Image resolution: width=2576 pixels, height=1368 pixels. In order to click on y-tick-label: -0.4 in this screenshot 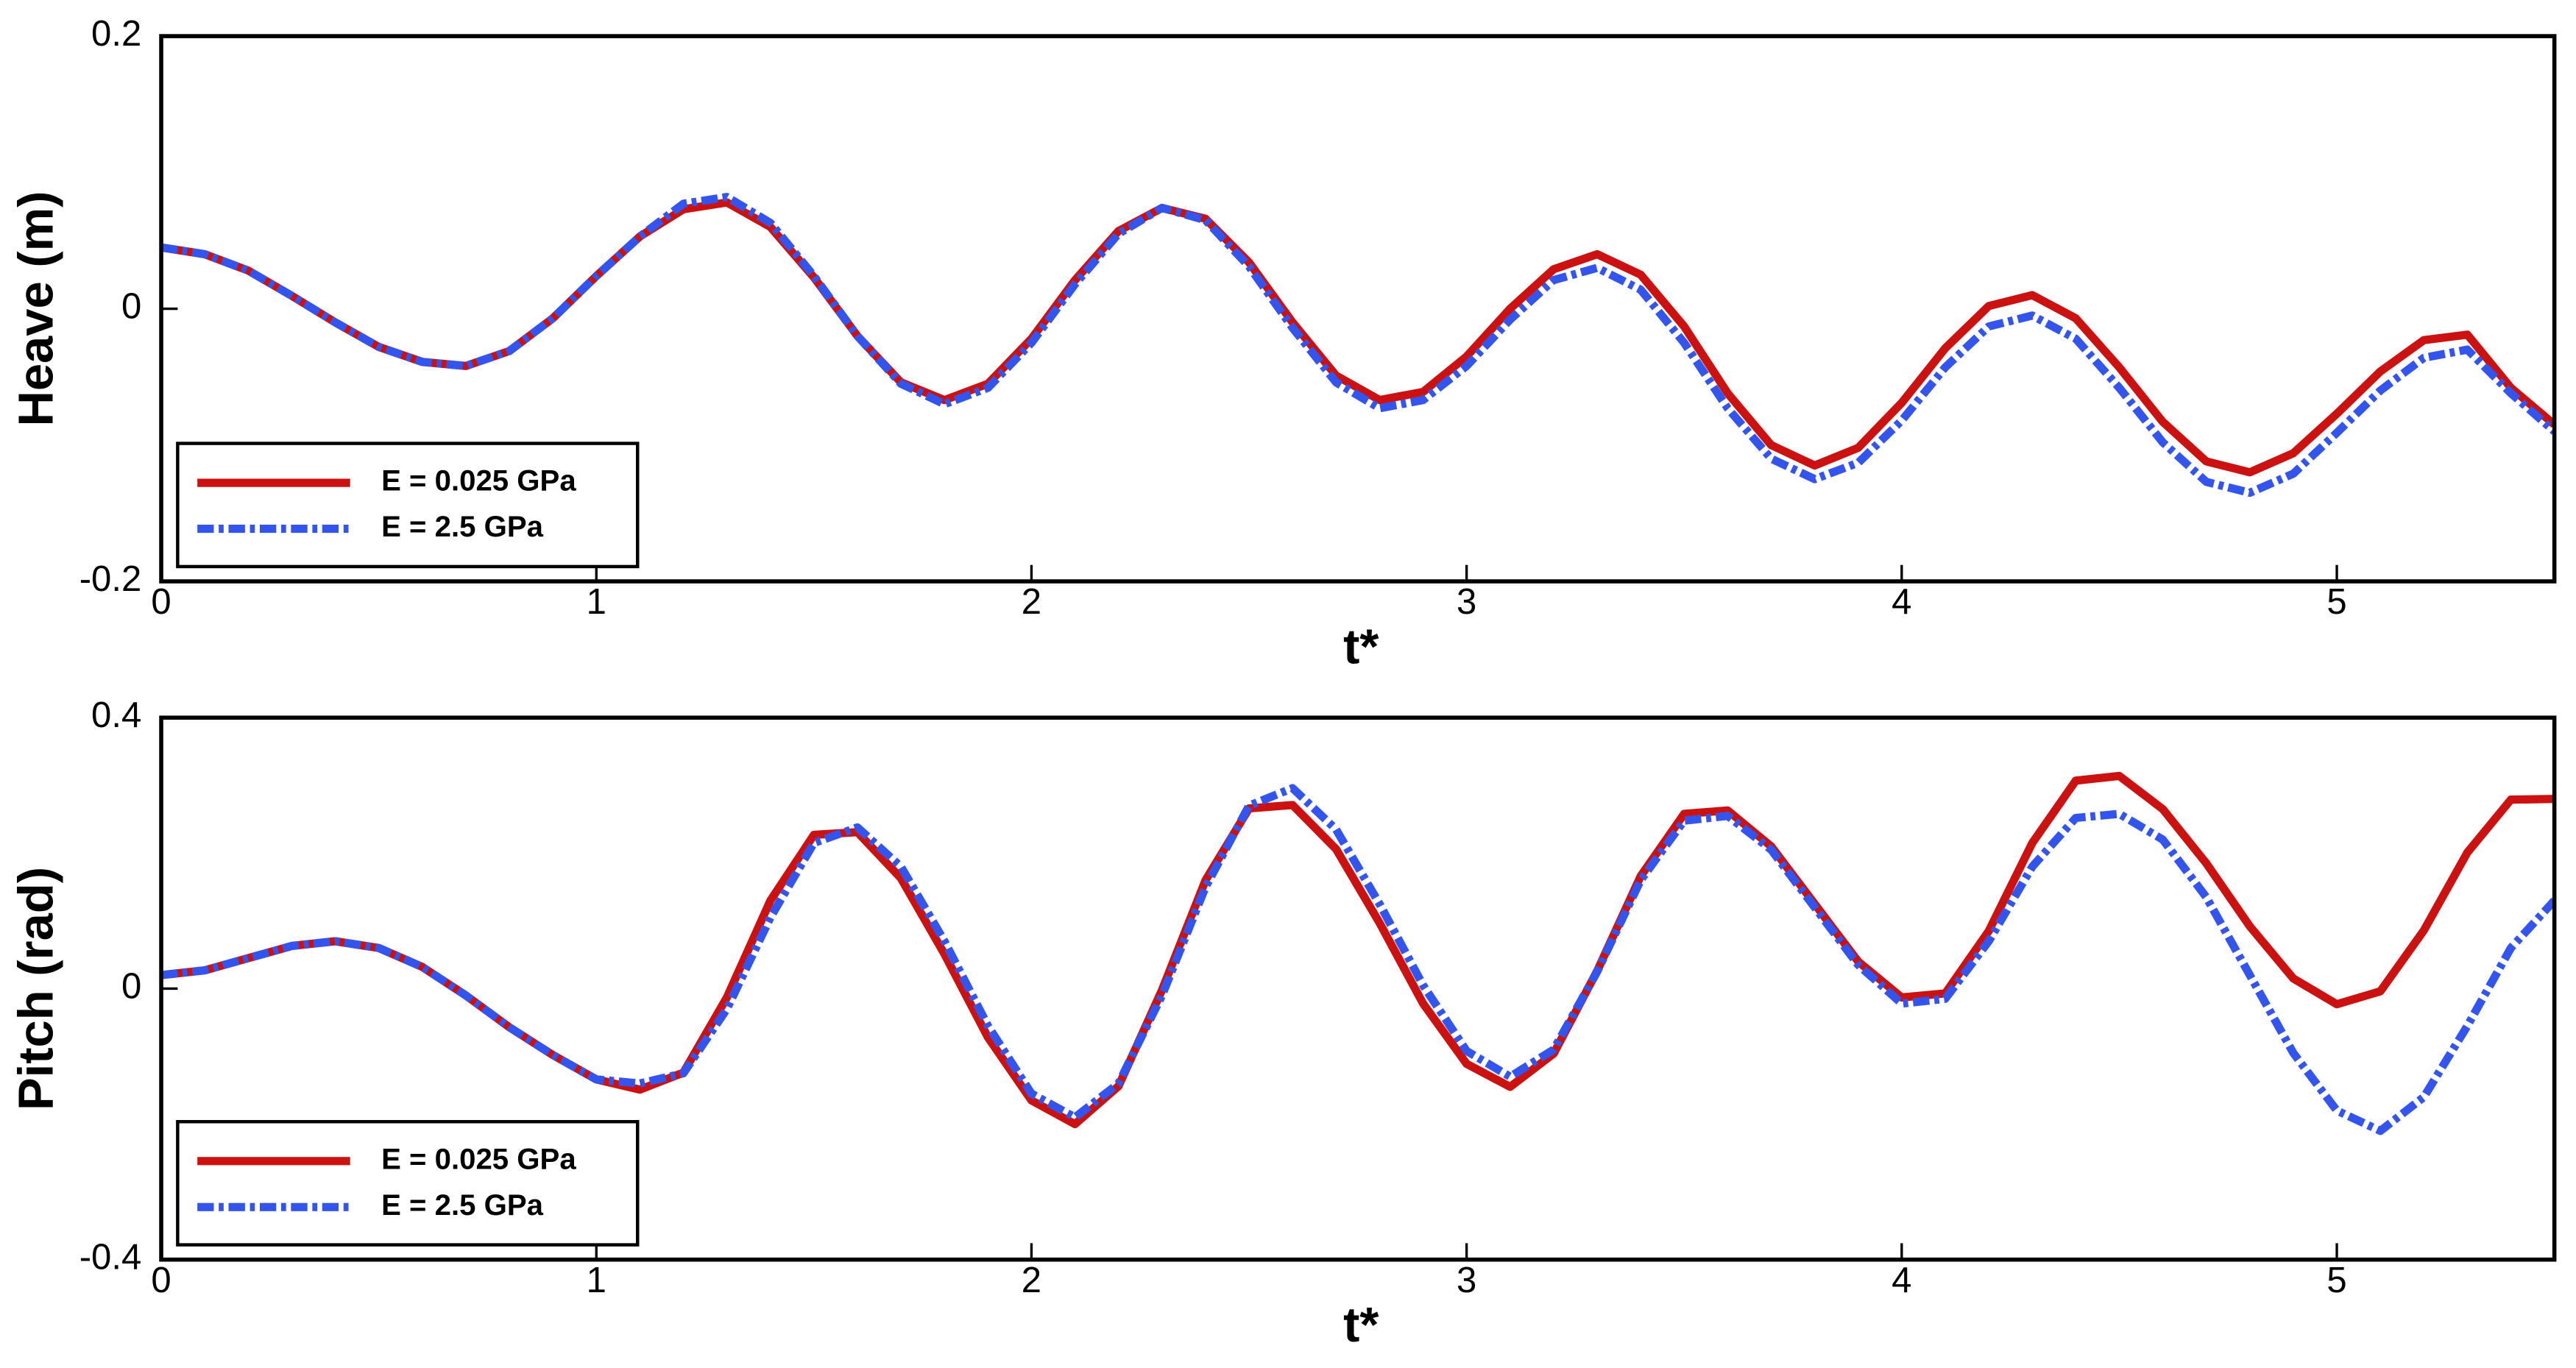, I will do `click(111, 1257)`.